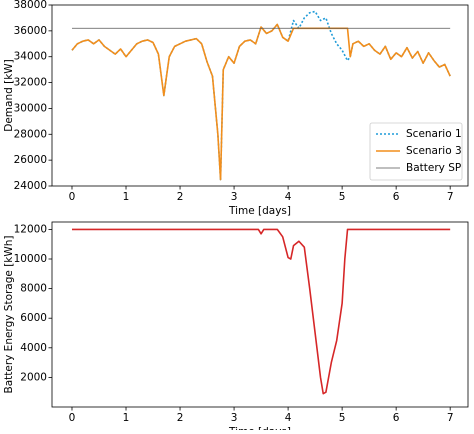 The width and height of the screenshot is (474, 434). What do you see at coordinates (30, 5) in the screenshot?
I see `y-tick-label: 38000` at bounding box center [30, 5].